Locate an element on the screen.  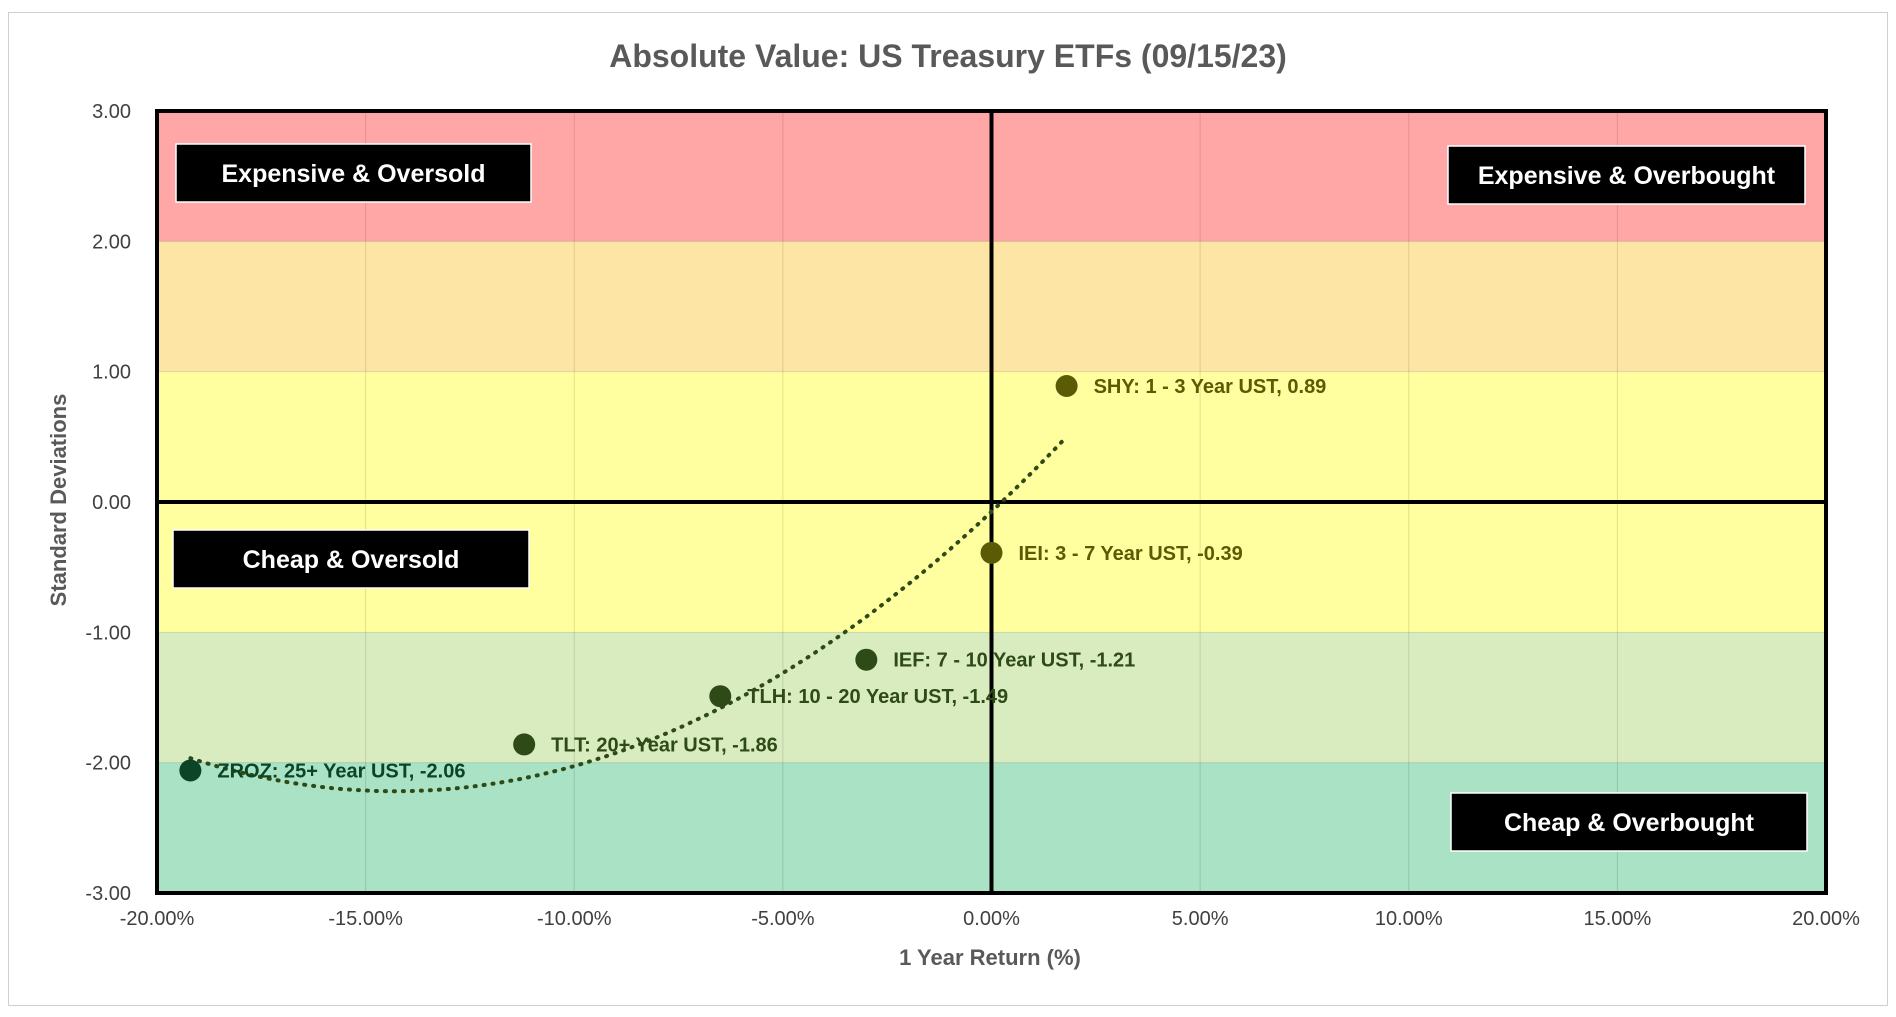
quadrant-label-text: Expensive & Overbought is located at coordinates (1627, 176).